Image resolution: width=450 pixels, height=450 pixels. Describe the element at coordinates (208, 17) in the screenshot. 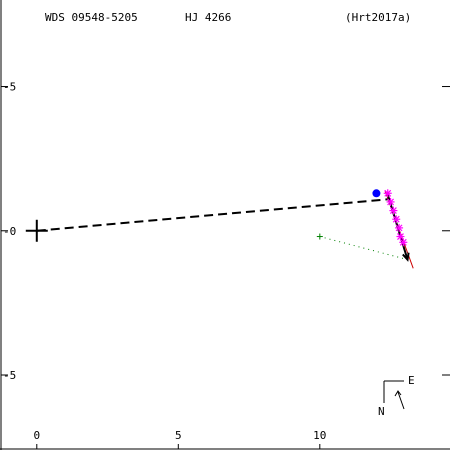

I see `discoverer-designation: HJ 4266` at that location.